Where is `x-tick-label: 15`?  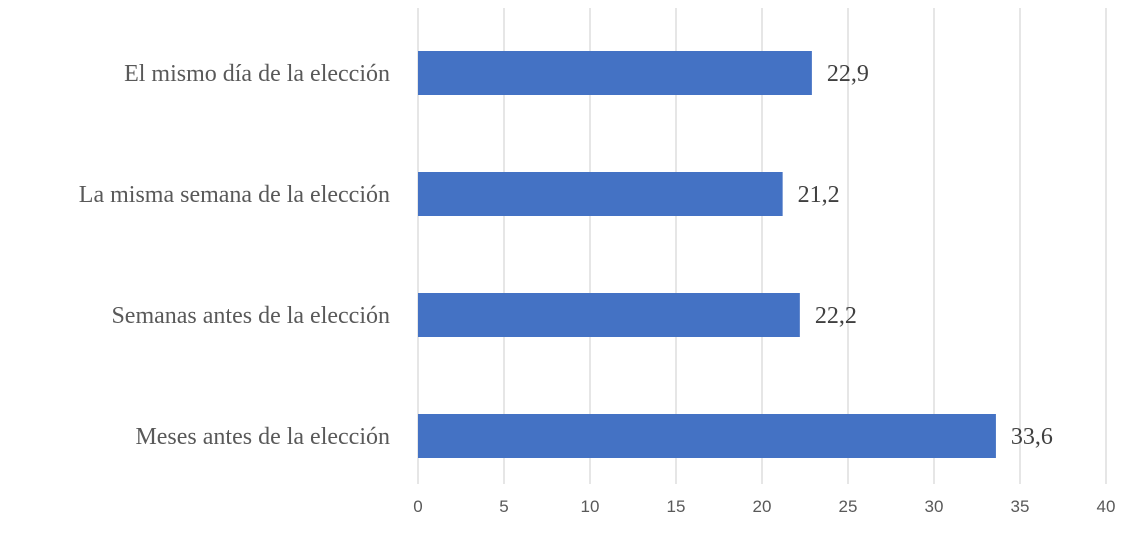
x-tick-label: 15 is located at coordinates (676, 506).